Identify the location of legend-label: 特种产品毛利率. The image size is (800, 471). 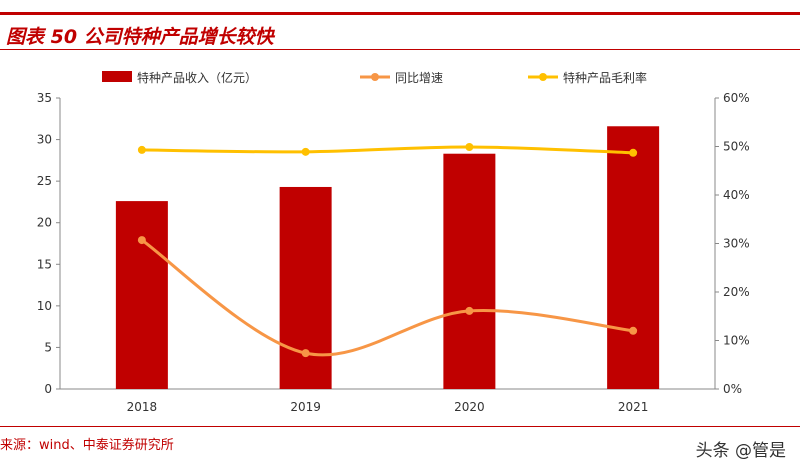
(605, 77).